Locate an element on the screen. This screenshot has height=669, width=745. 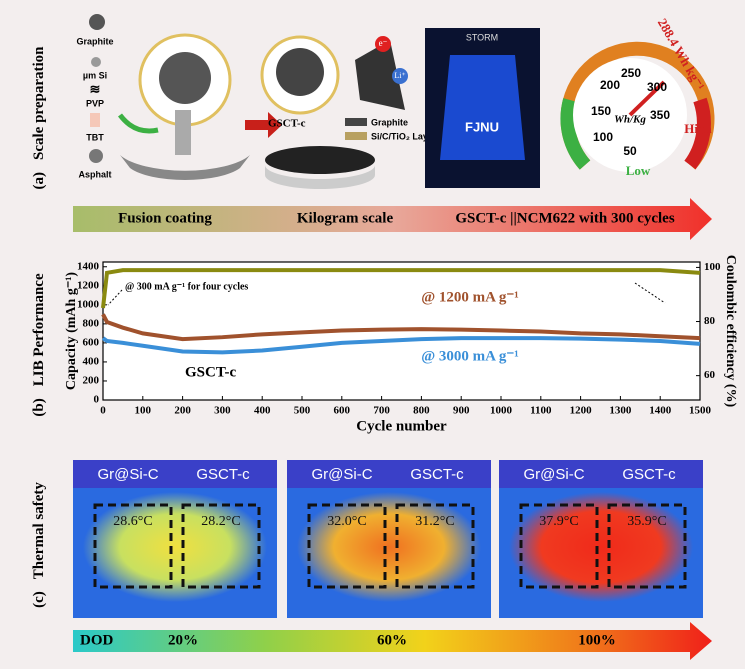
panel-label: (b) is located at coordinates (39, 407).